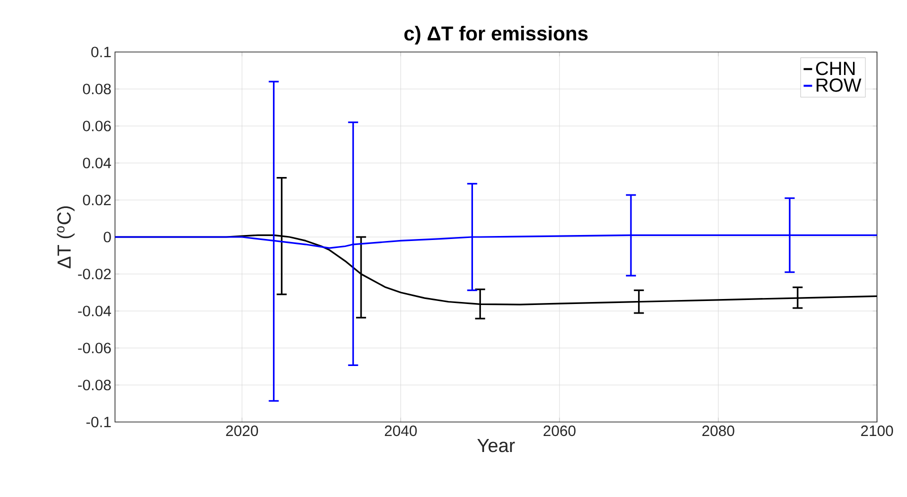 The width and height of the screenshot is (907, 497). What do you see at coordinates (560, 431) in the screenshot?
I see `x-tick-label: 2060` at bounding box center [560, 431].